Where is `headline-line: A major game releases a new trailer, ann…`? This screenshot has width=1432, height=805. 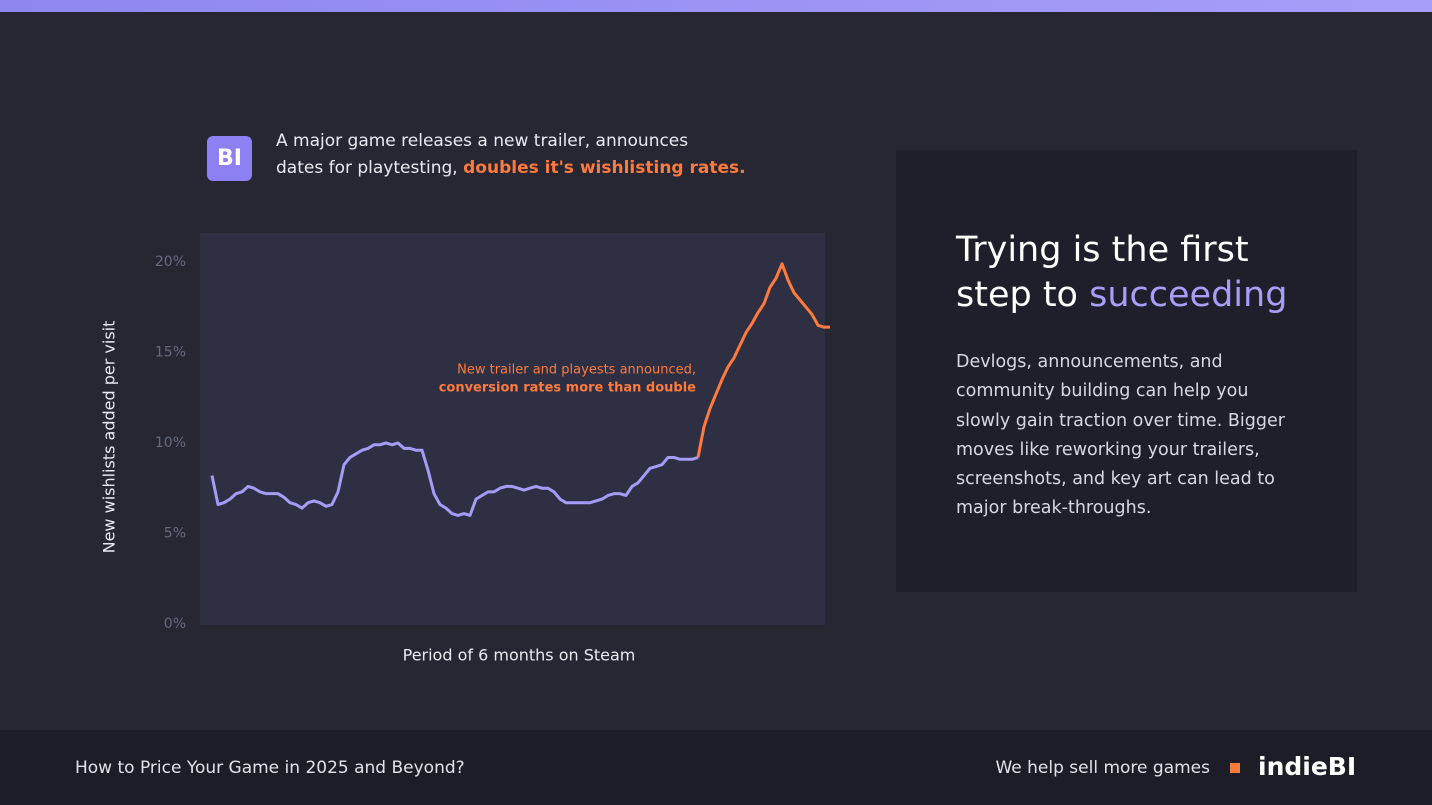 headline-line: A major game releases a new trailer, ann… is located at coordinates (482, 141).